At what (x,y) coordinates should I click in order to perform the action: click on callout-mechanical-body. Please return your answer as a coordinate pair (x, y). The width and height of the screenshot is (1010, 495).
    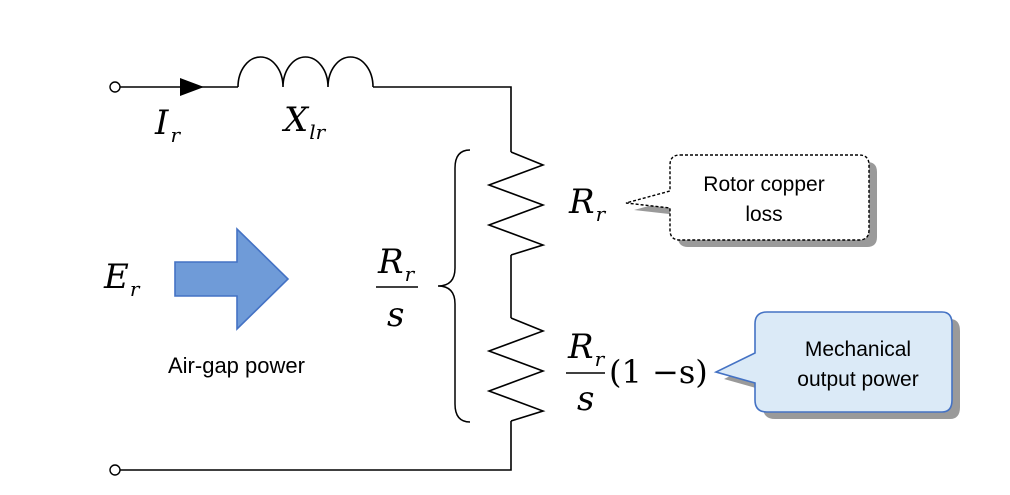
    Looking at the image, I should click on (833, 362).